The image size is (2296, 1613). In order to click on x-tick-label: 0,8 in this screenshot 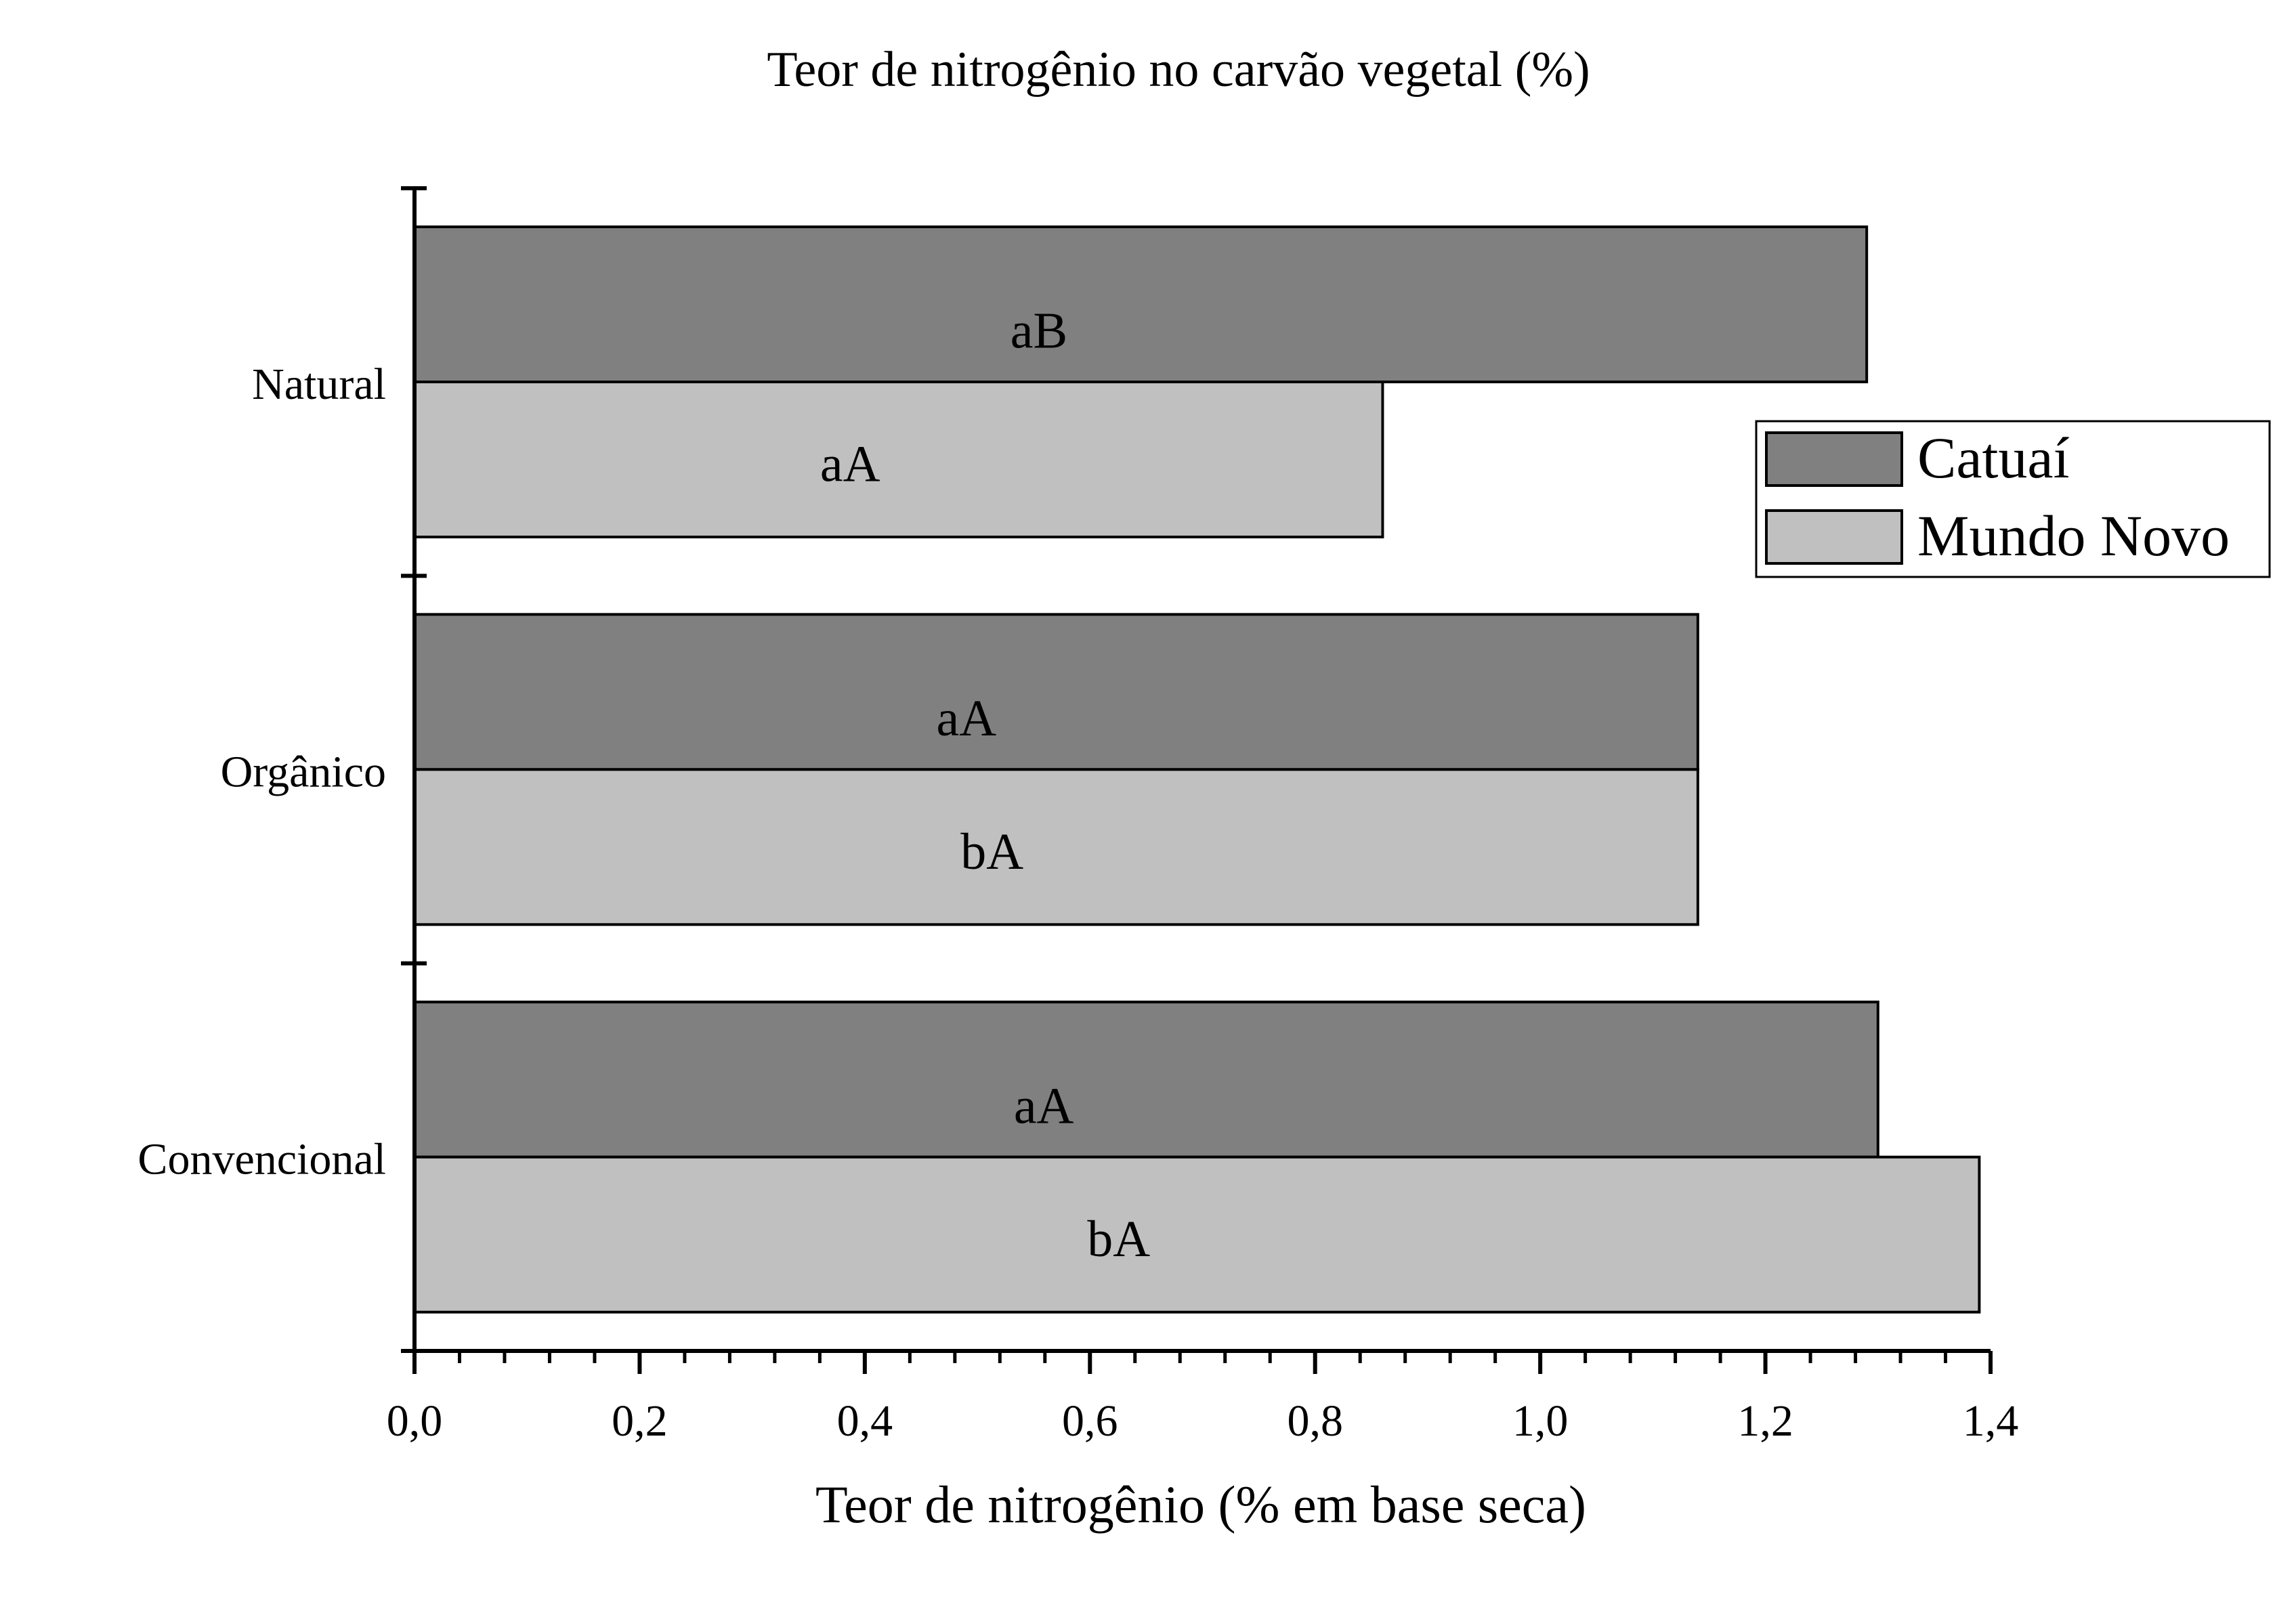, I will do `click(1315, 1421)`.